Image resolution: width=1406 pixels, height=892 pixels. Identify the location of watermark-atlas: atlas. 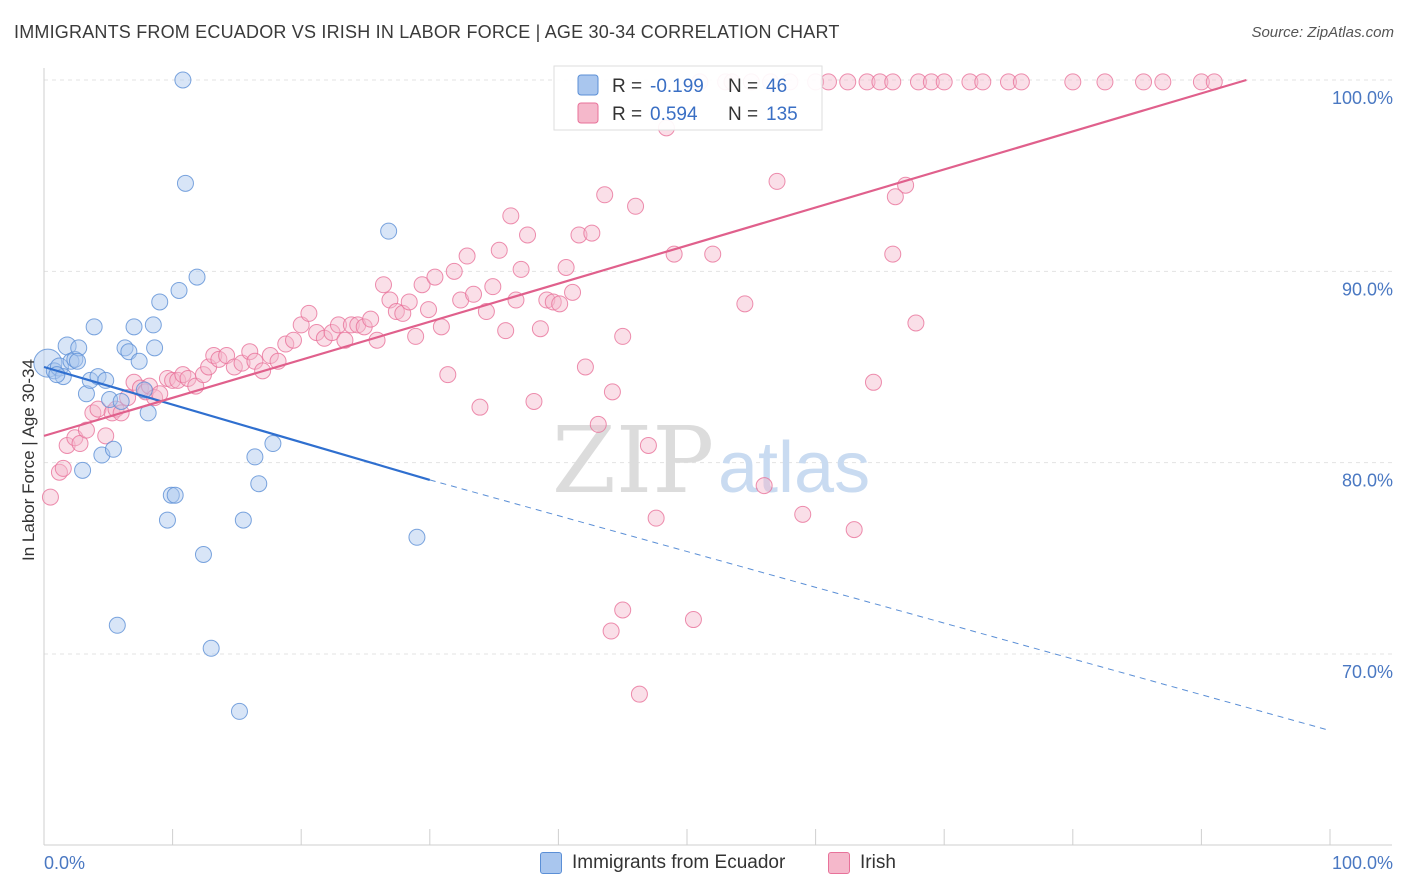
(794, 468).